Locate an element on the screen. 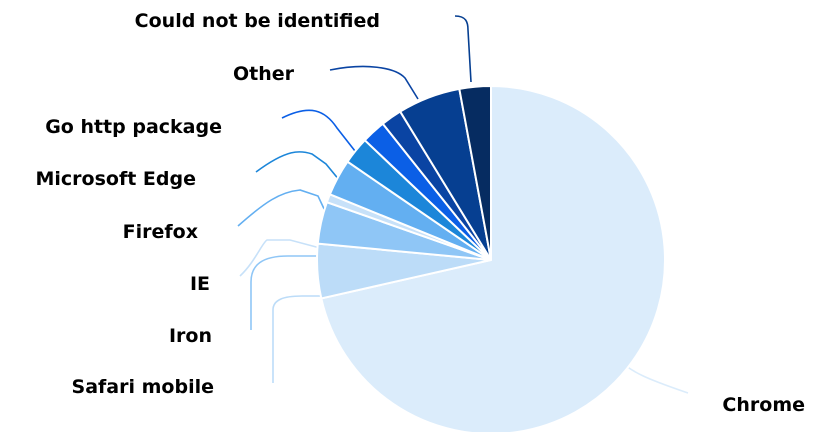  slice-label-go-http-package: Go http package is located at coordinates (133, 127).